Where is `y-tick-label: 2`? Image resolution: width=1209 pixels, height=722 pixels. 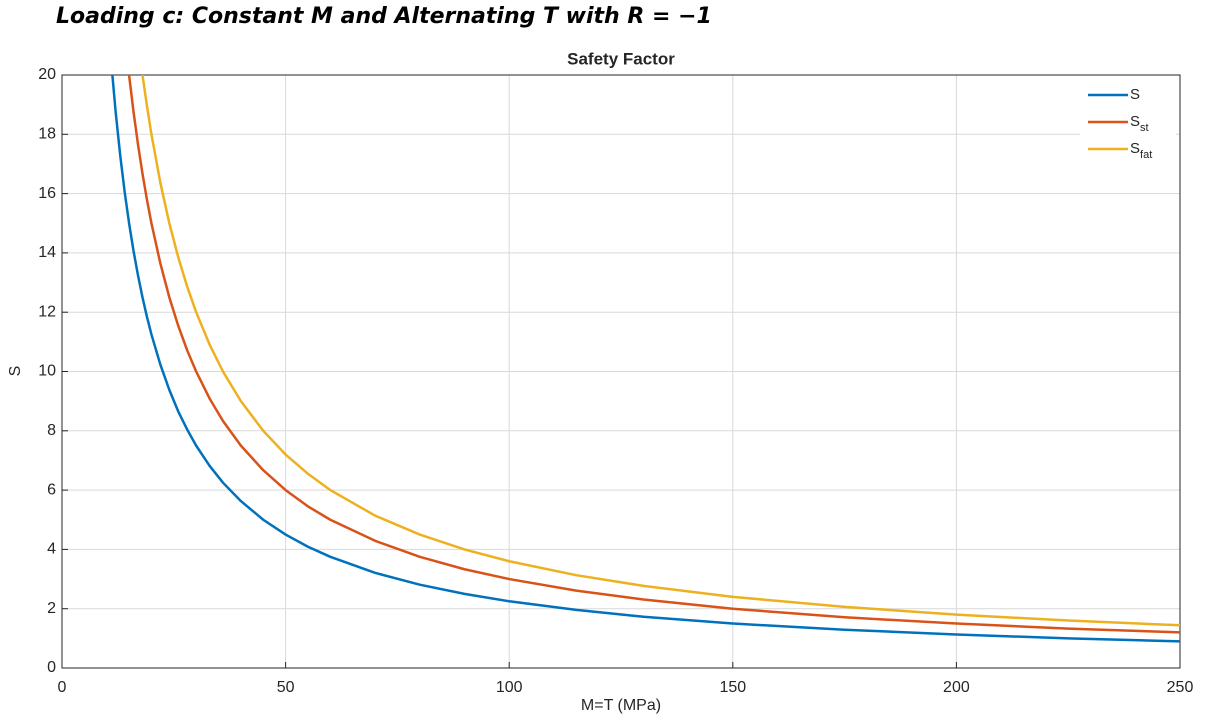
y-tick-label: 2 is located at coordinates (51, 608).